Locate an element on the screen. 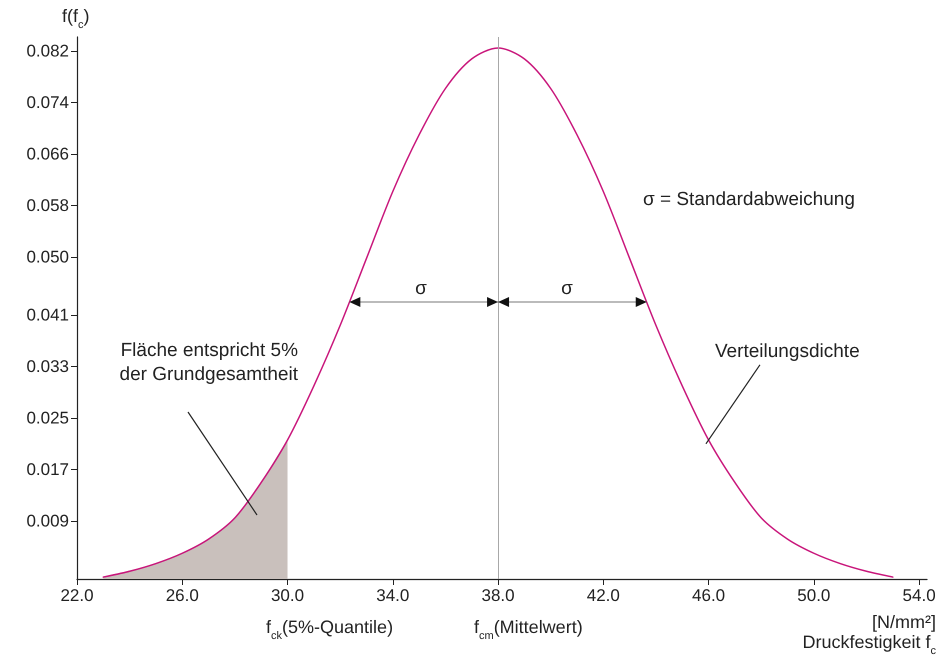 This screenshot has width=947, height=659. y-tick-label: 0.074 is located at coordinates (47, 102).